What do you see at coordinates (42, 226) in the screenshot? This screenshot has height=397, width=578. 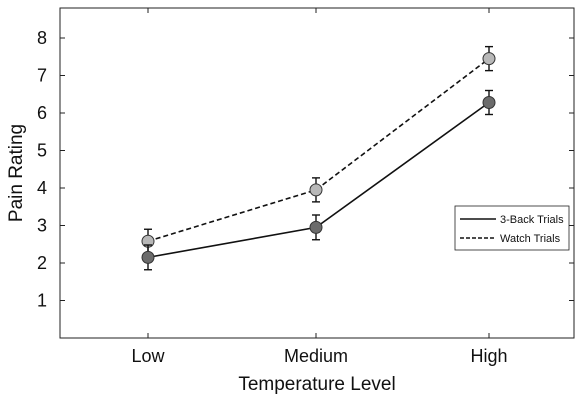 I see `y-tick-label: 3` at bounding box center [42, 226].